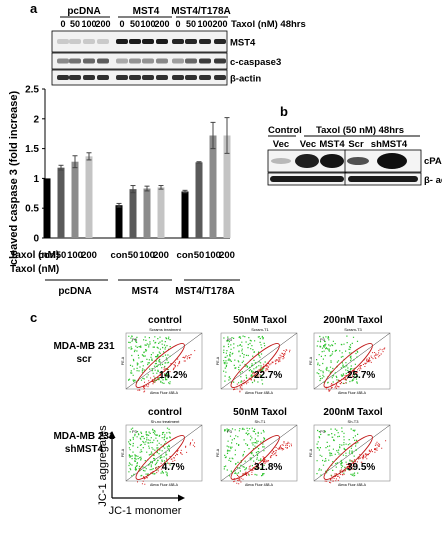 This screenshot has width=442, height=550. I want to click on blot-row-beta-actin: β-actin, so click(156, 77).